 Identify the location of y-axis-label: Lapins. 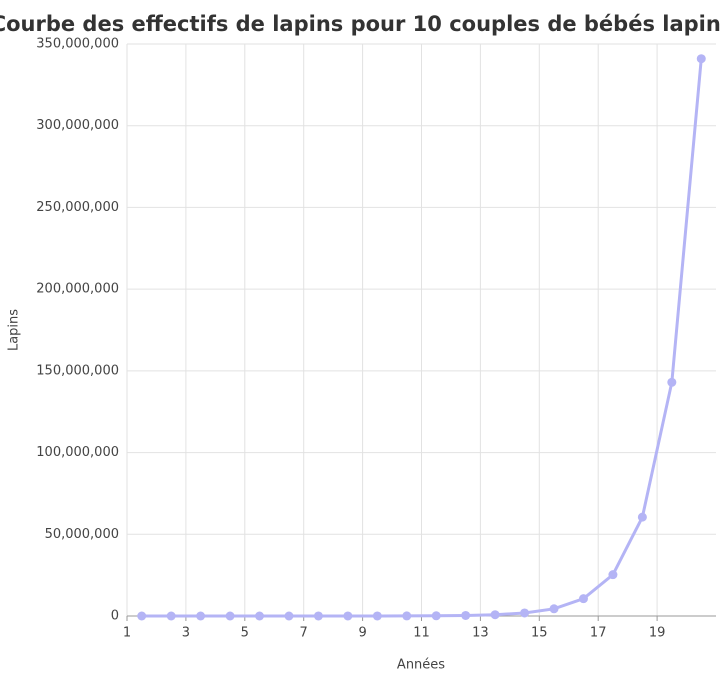
(14, 330).